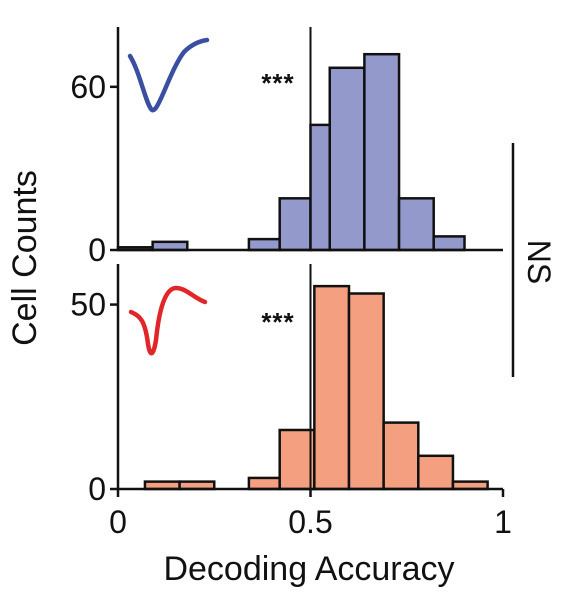 This screenshot has height=596, width=566. What do you see at coordinates (277, 83) in the screenshot?
I see `top-significance-stars: ***` at bounding box center [277, 83].